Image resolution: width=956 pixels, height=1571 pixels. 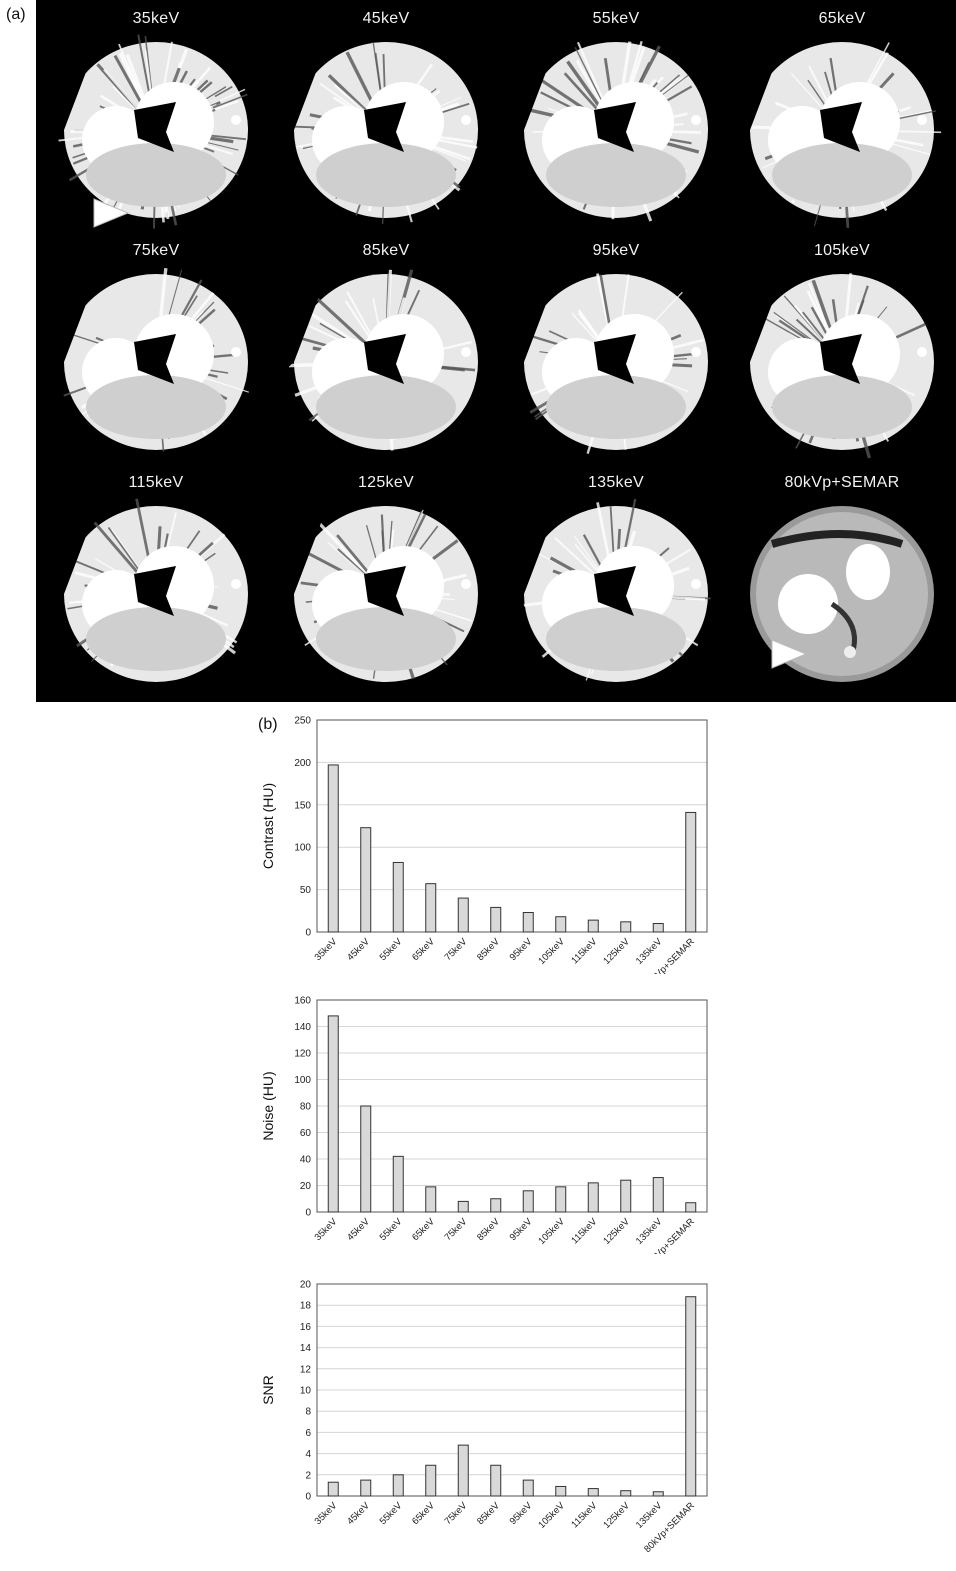 I want to click on y-tick-label: 150, so click(x=302, y=805).